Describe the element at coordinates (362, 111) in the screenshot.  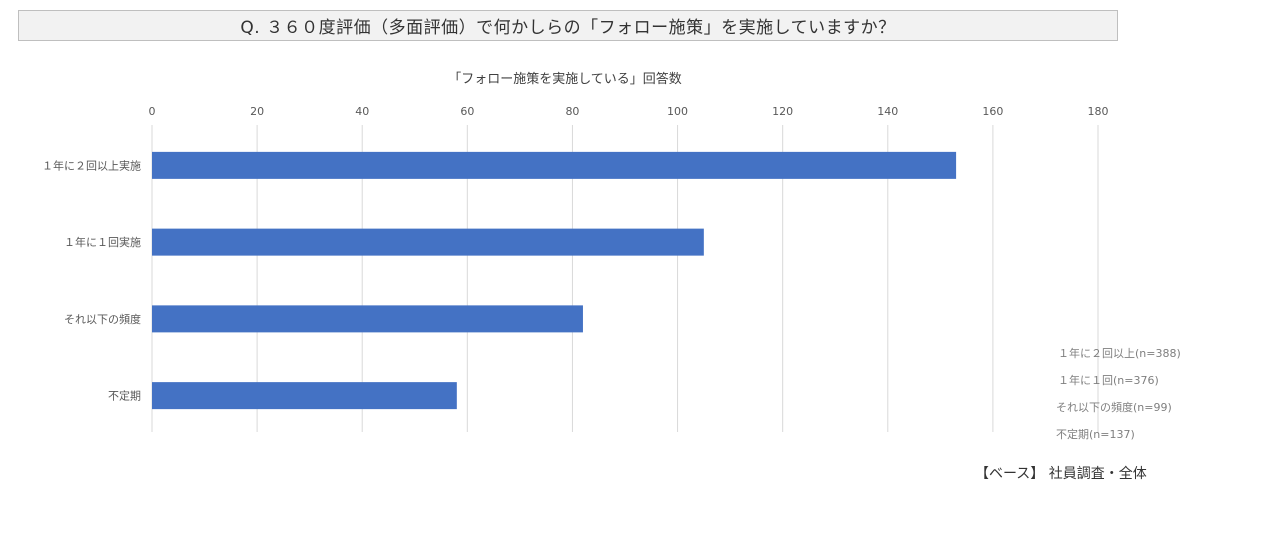
I see `x-tick-label: 40` at that location.